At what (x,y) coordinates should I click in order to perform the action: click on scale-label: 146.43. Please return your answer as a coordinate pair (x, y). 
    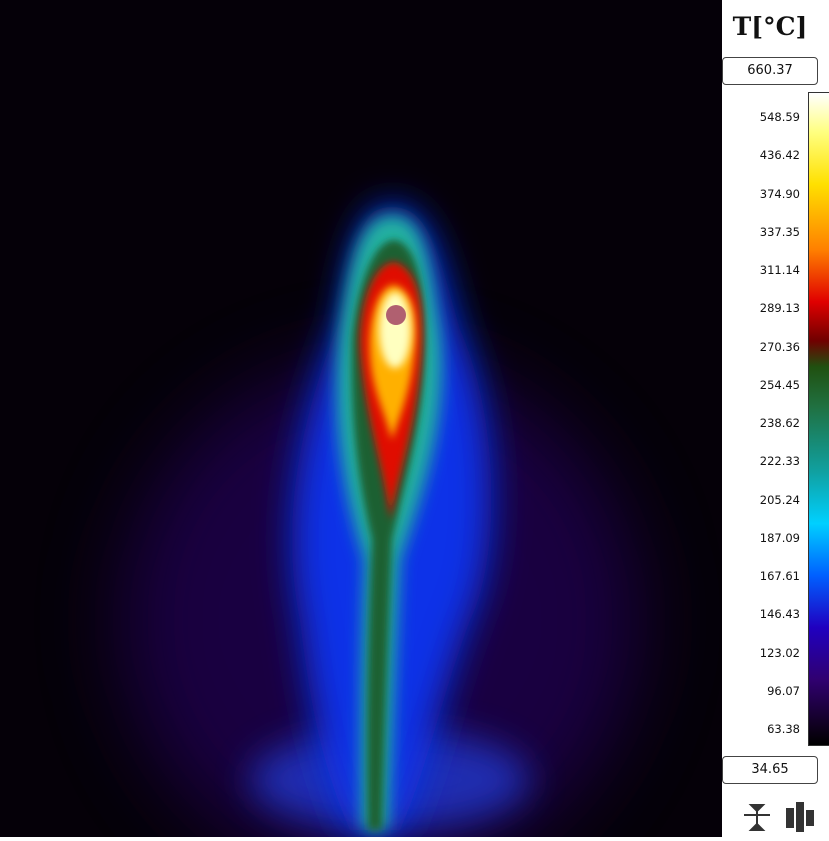
    Looking at the image, I should click on (779, 614).